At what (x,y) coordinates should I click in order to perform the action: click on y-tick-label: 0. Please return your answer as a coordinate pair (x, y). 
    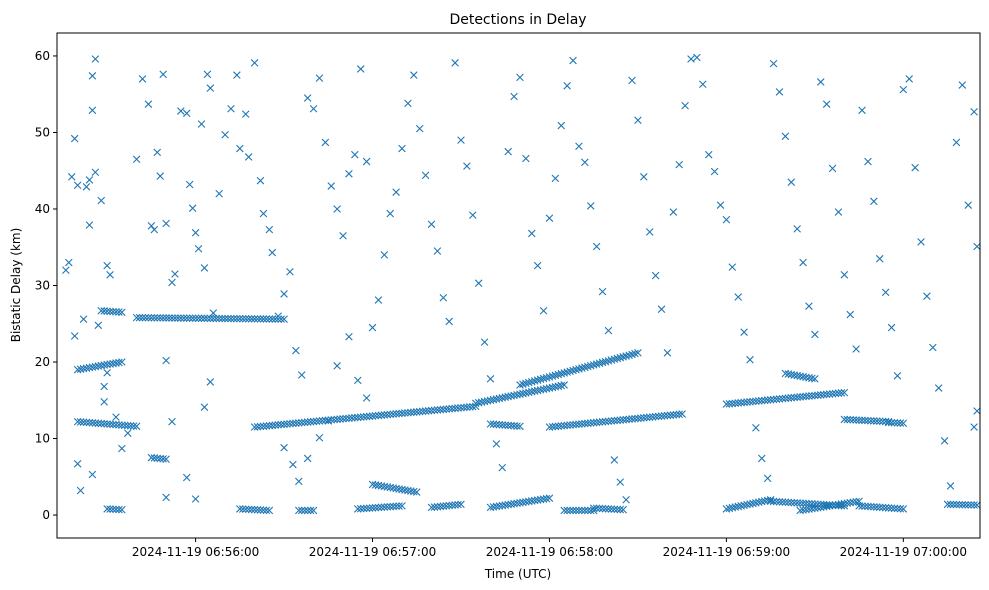
    Looking at the image, I should click on (46, 515).